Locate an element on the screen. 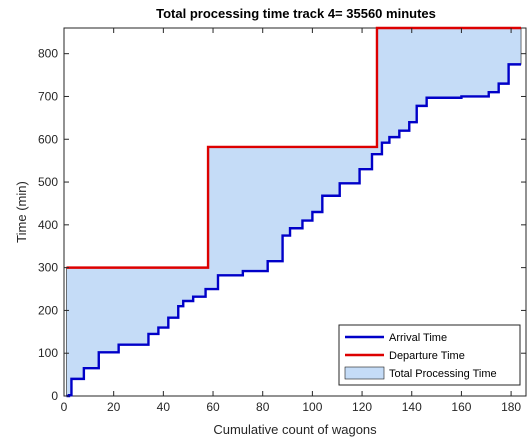  y-tick-label: 200 is located at coordinates (48, 310).